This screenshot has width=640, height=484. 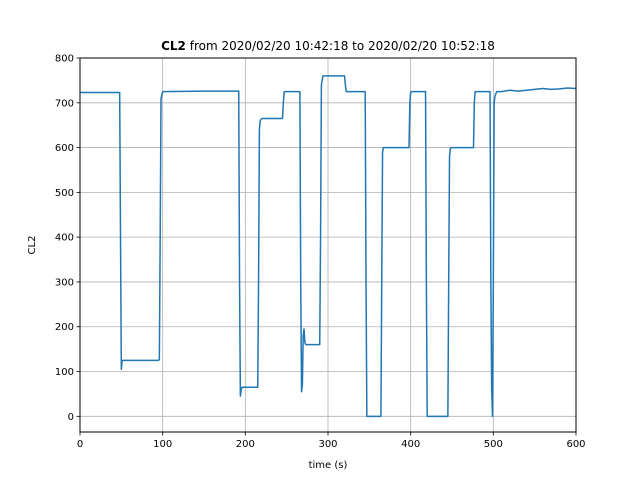 I want to click on x-tick-label: 200, so click(x=245, y=444).